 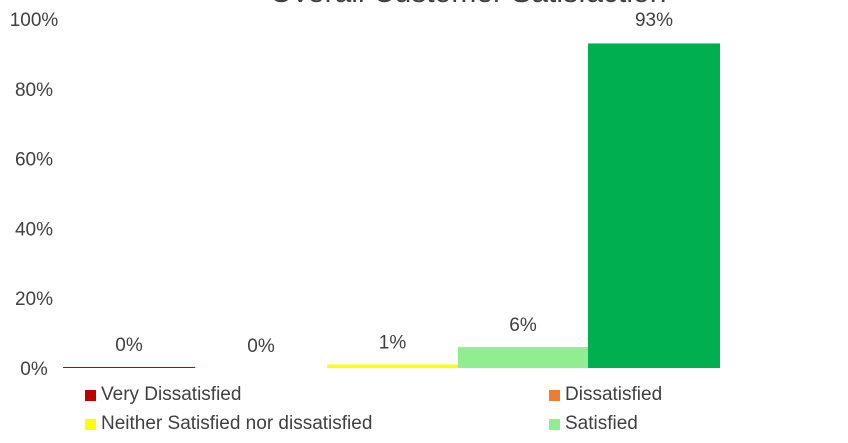 I want to click on legend-label: Dissatisfied, so click(x=614, y=394).